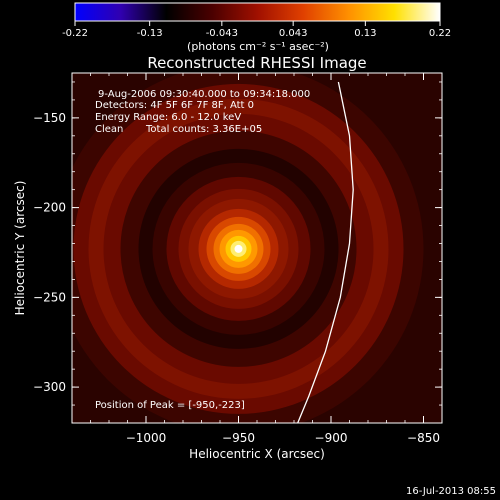 This screenshot has width=500, height=500. Describe the element at coordinates (331, 438) in the screenshot. I see `x-tick-label: −900` at that location.